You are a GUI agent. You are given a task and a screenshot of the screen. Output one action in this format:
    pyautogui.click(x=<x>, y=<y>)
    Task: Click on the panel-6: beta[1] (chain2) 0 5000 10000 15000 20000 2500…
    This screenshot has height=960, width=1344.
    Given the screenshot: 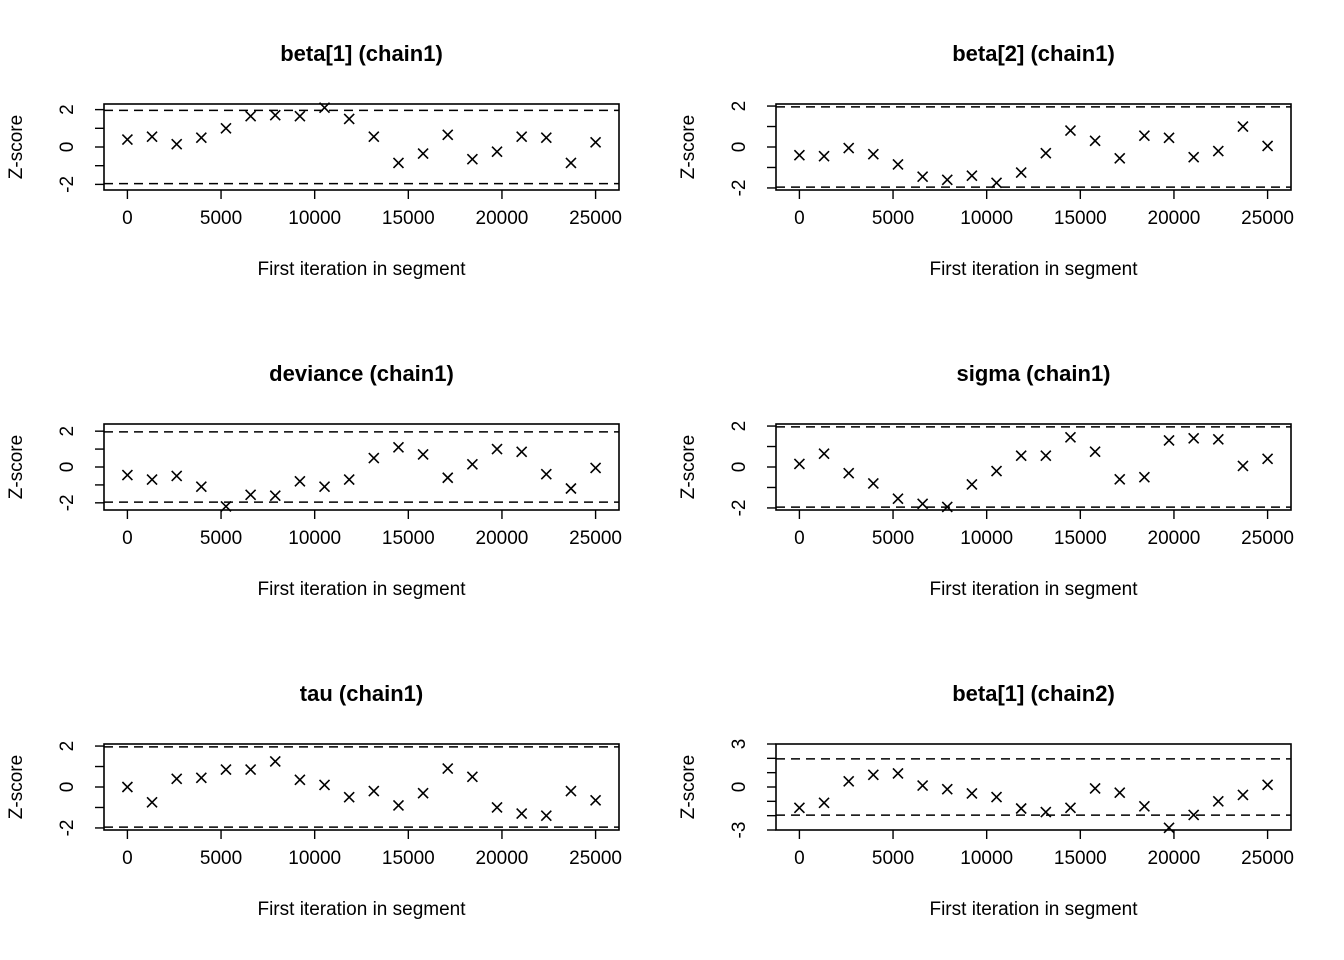 What is the action you would take?
    pyautogui.click(x=986, y=800)
    